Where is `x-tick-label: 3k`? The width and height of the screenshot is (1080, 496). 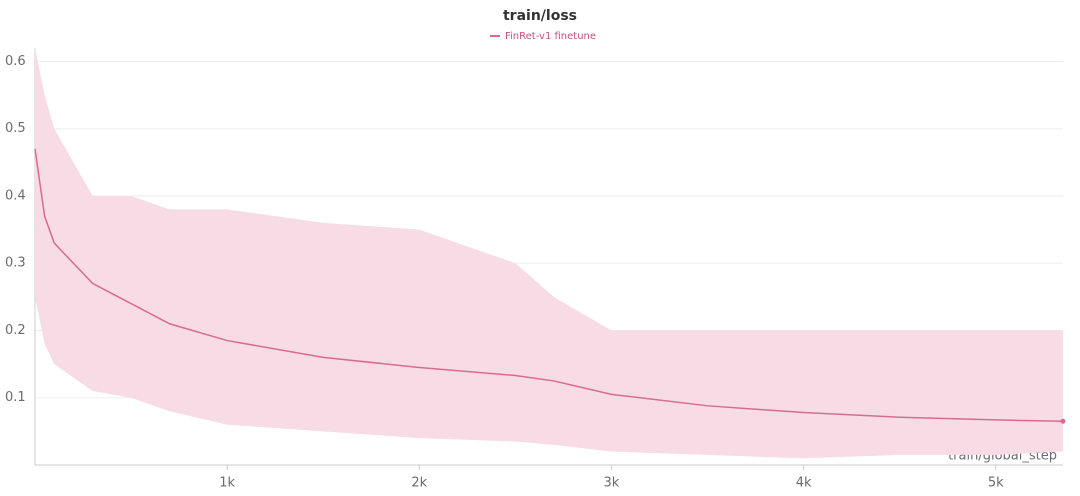 x-tick-label: 3k is located at coordinates (612, 483).